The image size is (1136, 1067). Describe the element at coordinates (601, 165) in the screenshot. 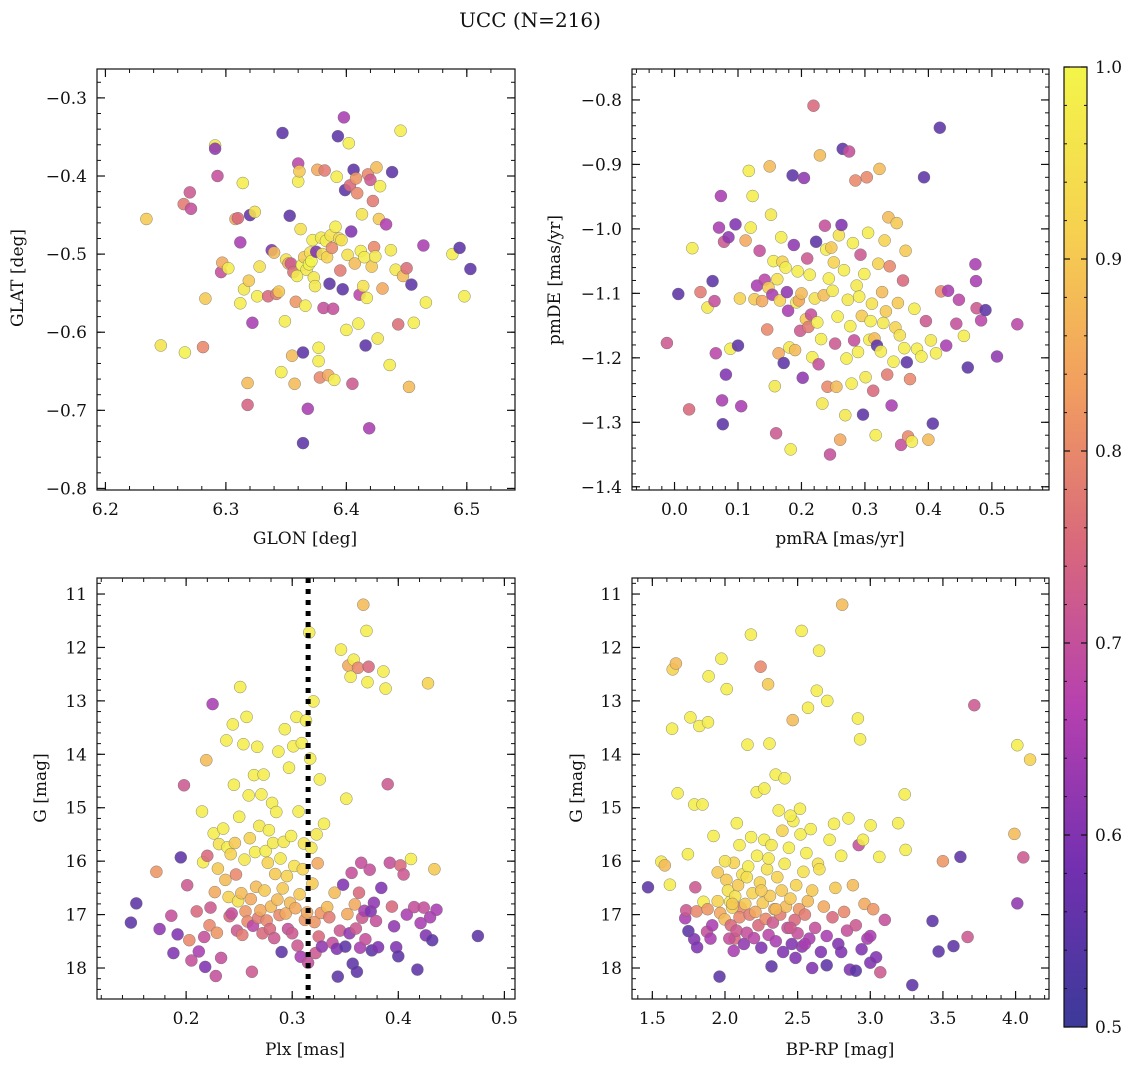

I see `y-tick-label: −0.9` at that location.